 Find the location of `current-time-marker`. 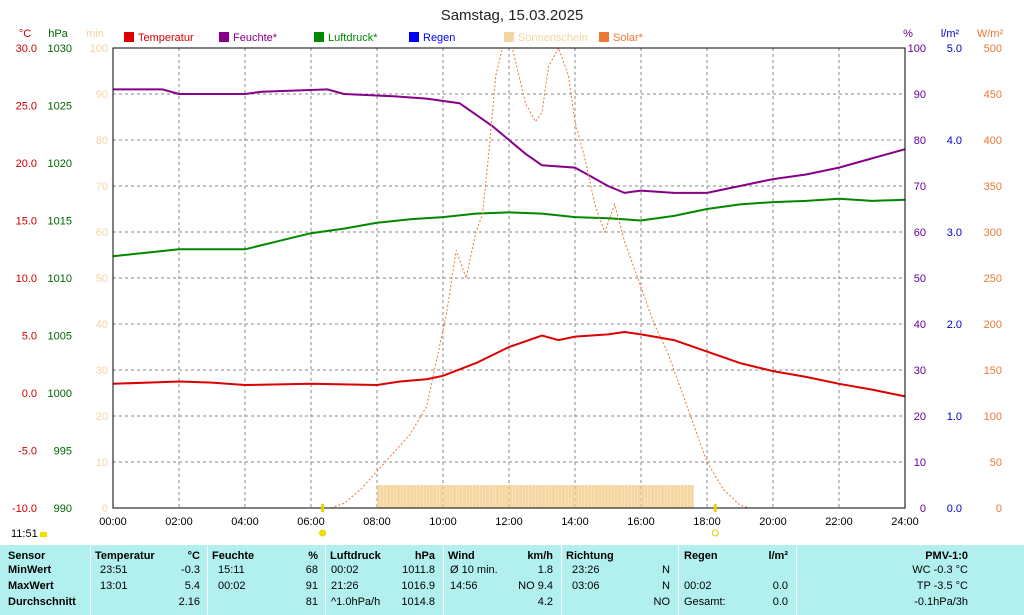

current-time-marker is located at coordinates (43, 534).